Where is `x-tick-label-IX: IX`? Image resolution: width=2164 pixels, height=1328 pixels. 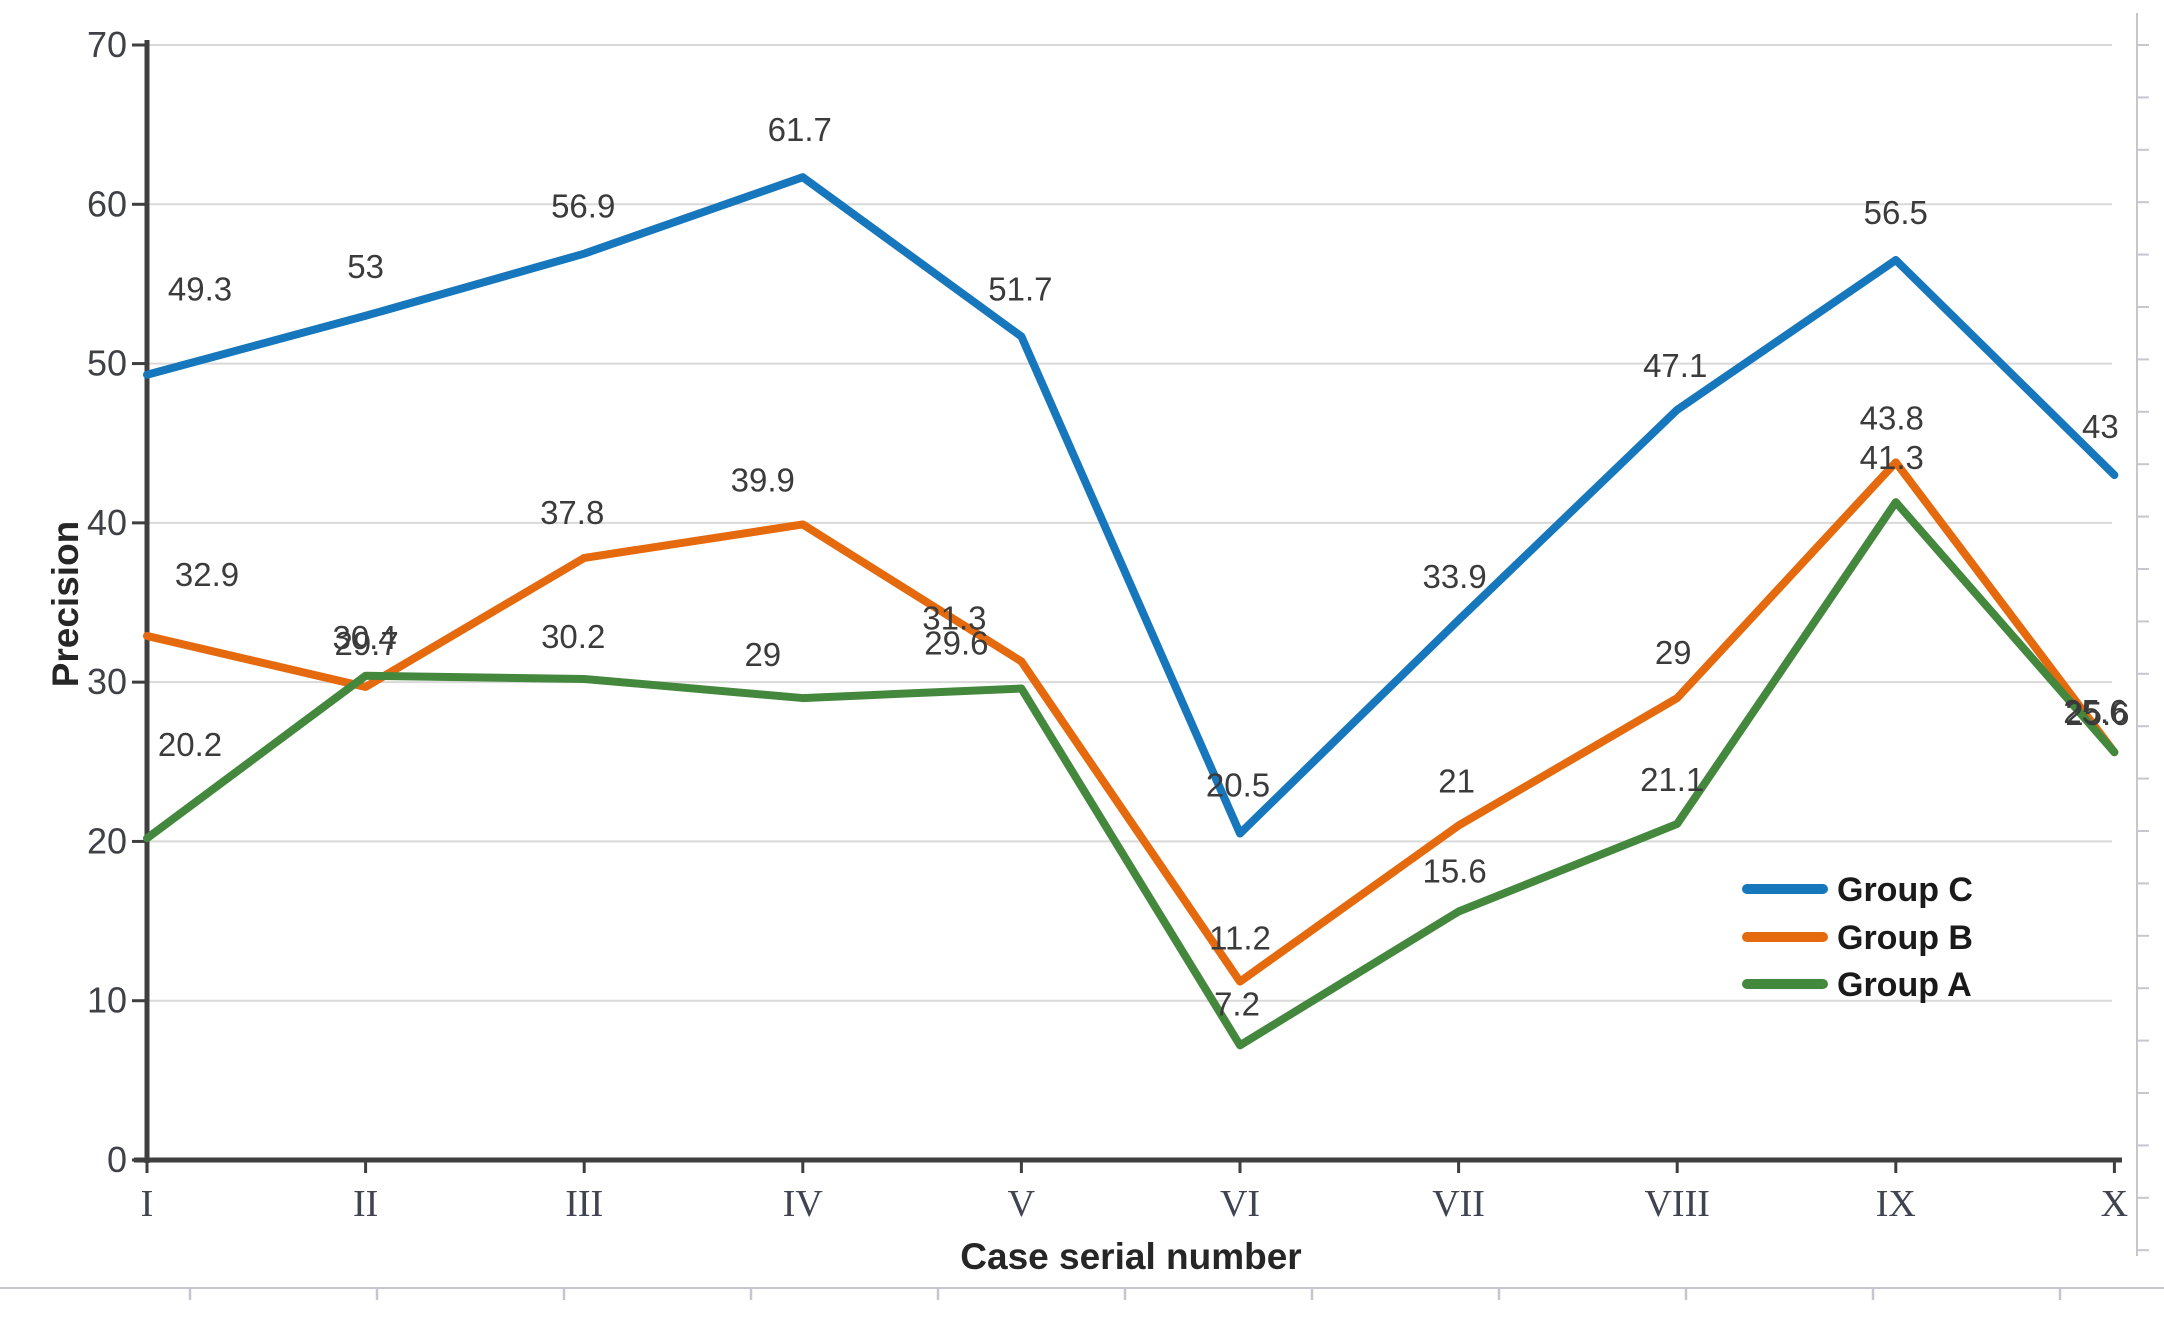
x-tick-label-IX: IX is located at coordinates (1896, 1204).